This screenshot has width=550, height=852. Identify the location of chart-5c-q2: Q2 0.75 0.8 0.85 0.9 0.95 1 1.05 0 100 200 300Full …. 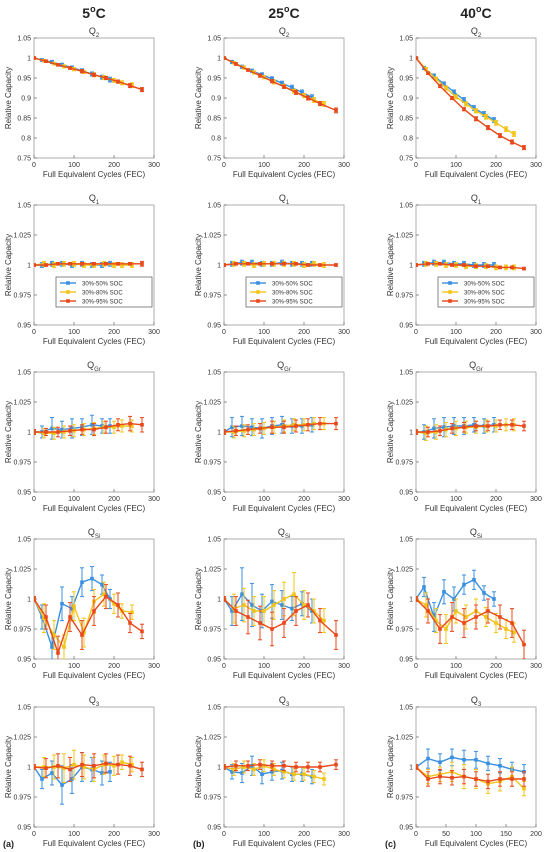
(82, 102).